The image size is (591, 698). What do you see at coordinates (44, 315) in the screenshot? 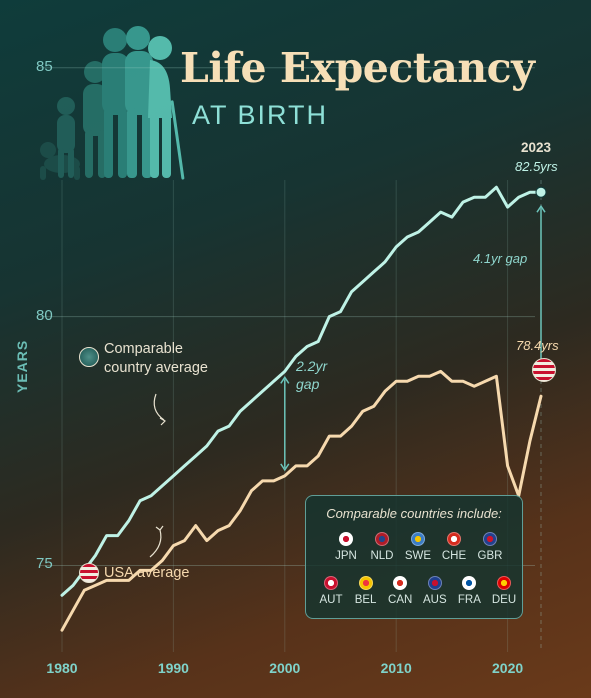
I see `y-tick-label-80: 80` at bounding box center [44, 315].